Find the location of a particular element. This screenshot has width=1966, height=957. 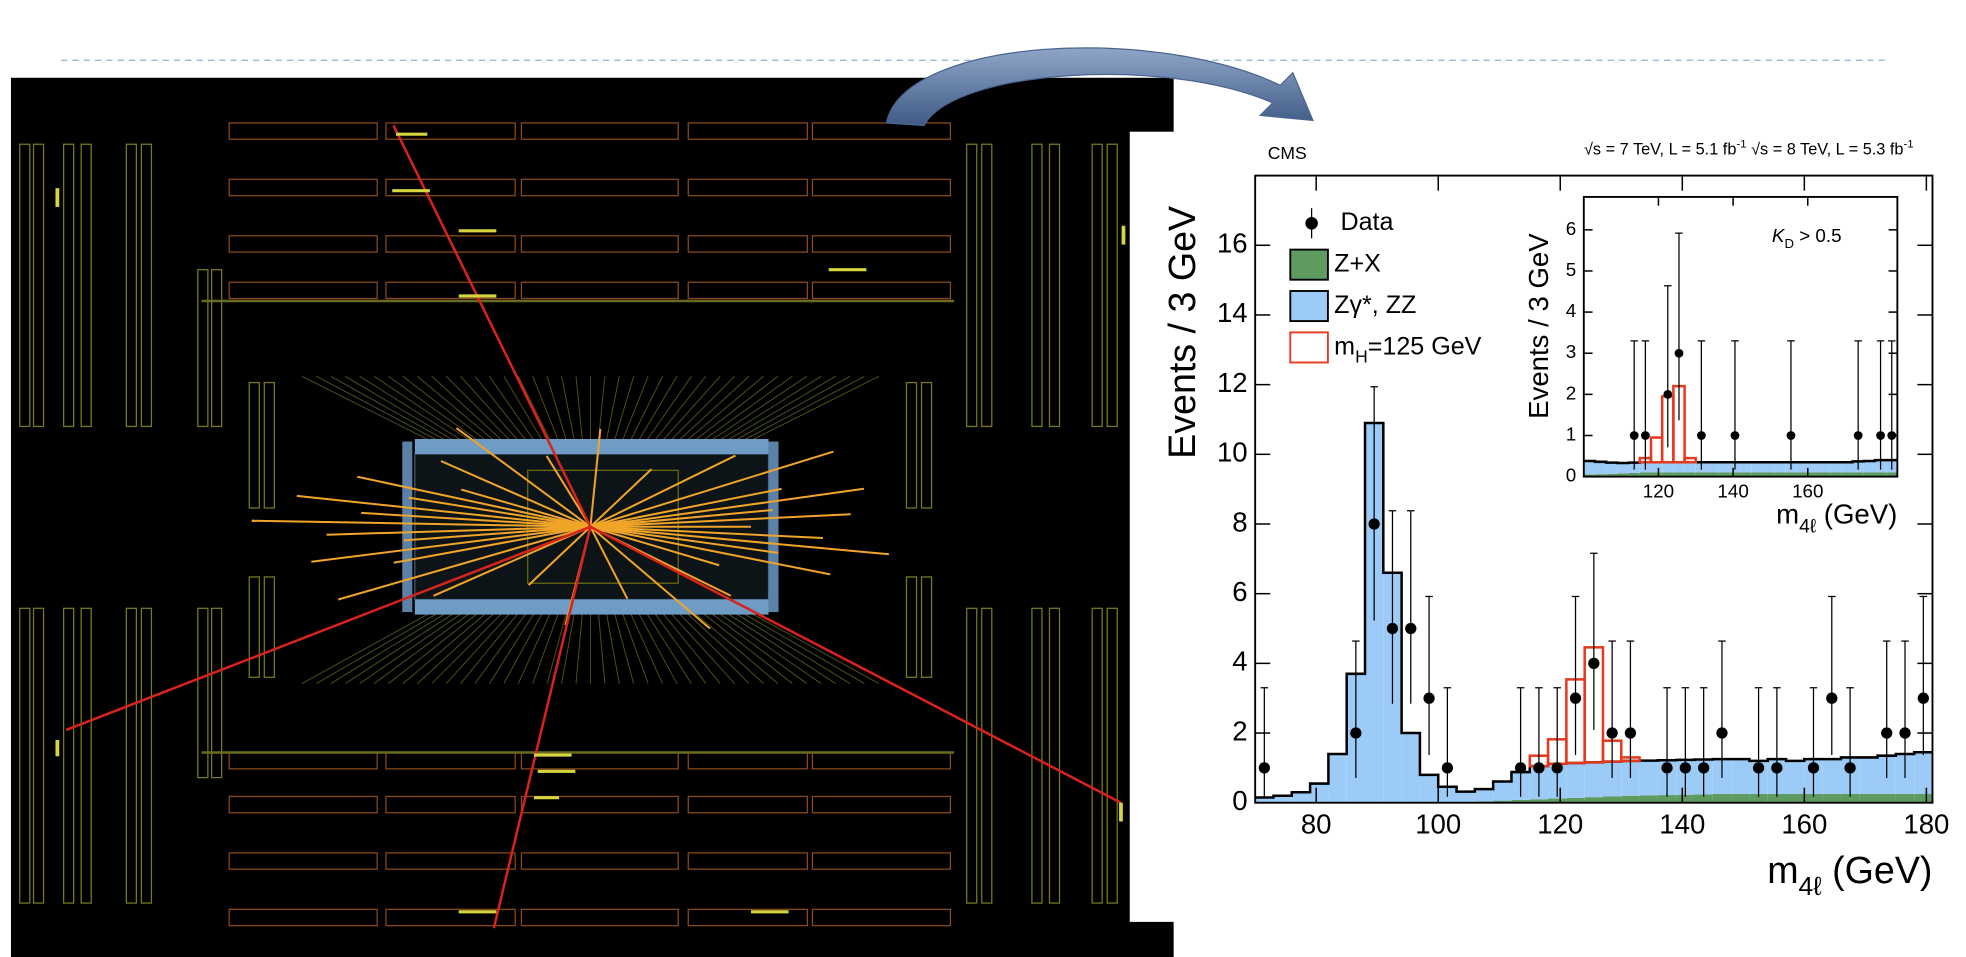

arrow is located at coordinates (1099, 87).